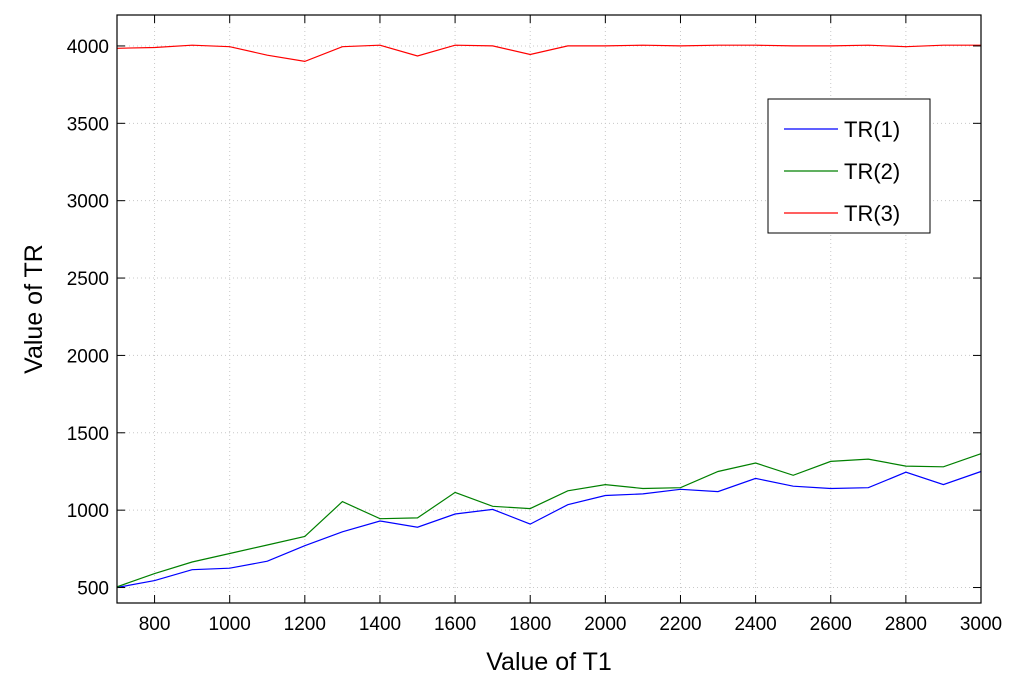 Image resolution: width=1024 pixels, height=686 pixels. Describe the element at coordinates (88, 318) in the screenshot. I see `y-axis-tick-labels: 500 1000 1500 2000 2500 3000 3500 4000` at that location.